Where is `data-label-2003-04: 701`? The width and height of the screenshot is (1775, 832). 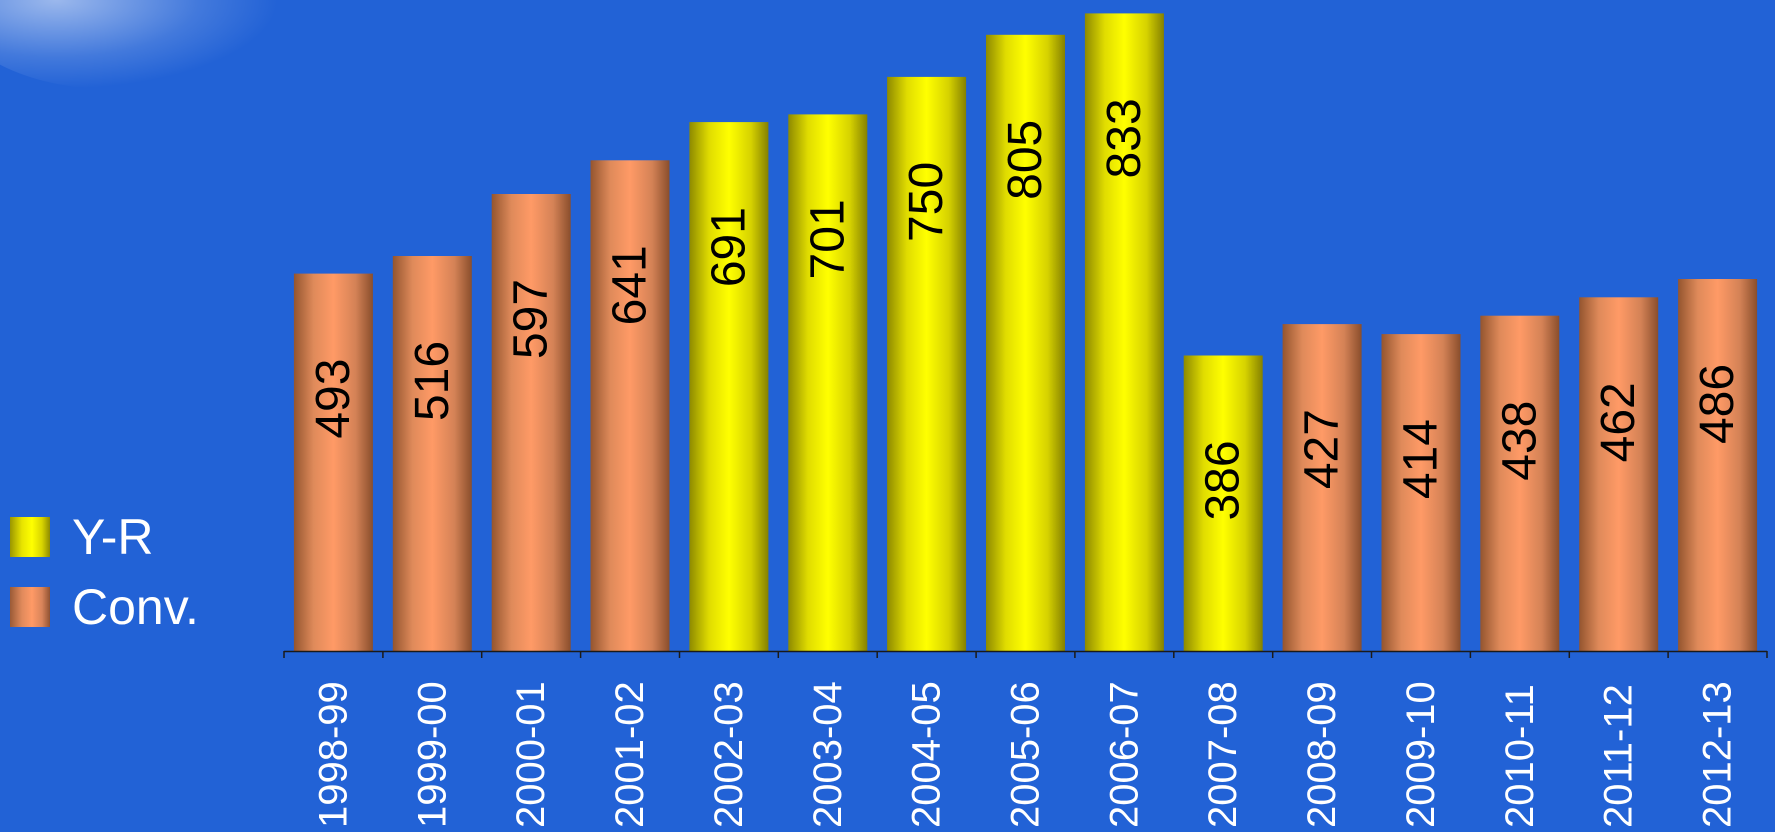 data-label-2003-04: 701 is located at coordinates (827, 239).